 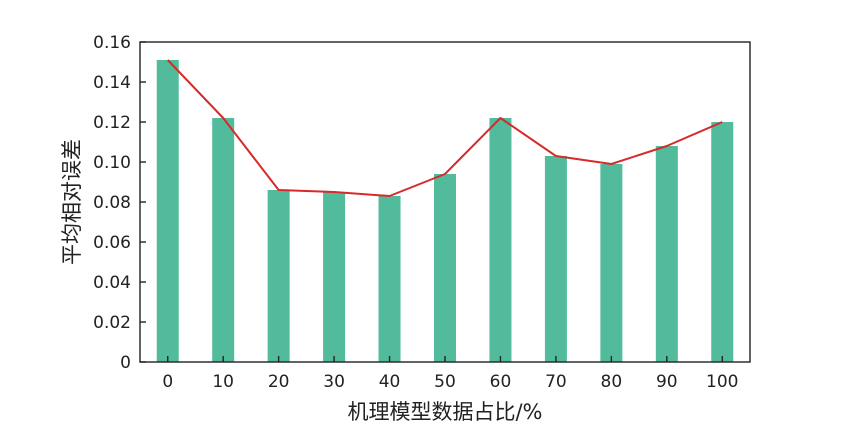 I want to click on y-axis: 0 0.02 0.04 0.06 0.08 0.10 0.12 0.14 0.16, so click(x=119, y=203).